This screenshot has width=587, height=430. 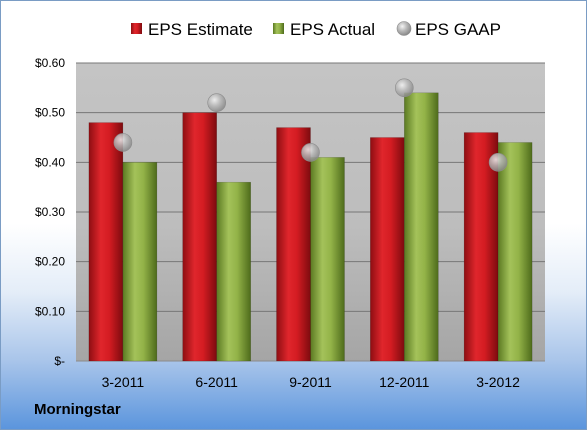 I want to click on x-axis: 3-2011 6-2011 9-2011 12-2011 3-2012, so click(x=311, y=382).